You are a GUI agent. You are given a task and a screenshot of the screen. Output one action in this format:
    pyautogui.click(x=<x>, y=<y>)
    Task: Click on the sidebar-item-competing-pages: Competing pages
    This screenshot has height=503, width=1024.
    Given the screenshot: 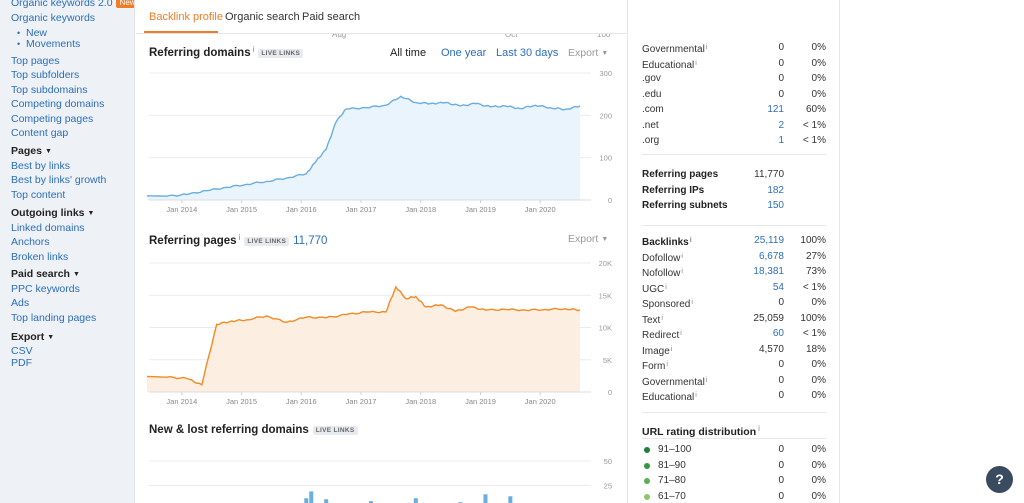 What is the action you would take?
    pyautogui.click(x=52, y=119)
    